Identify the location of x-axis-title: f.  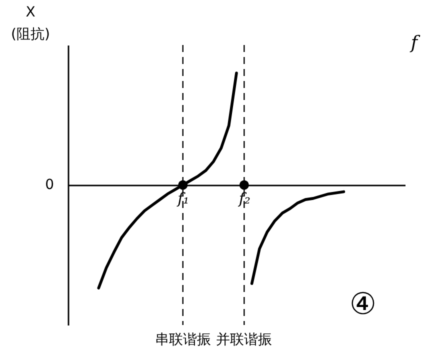
(414, 43).